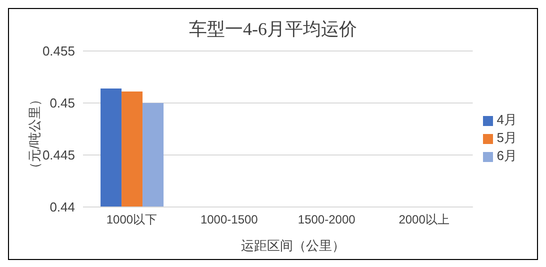  Describe the element at coordinates (132, 219) in the screenshot. I see `x-tick-label: 1000以下` at that location.